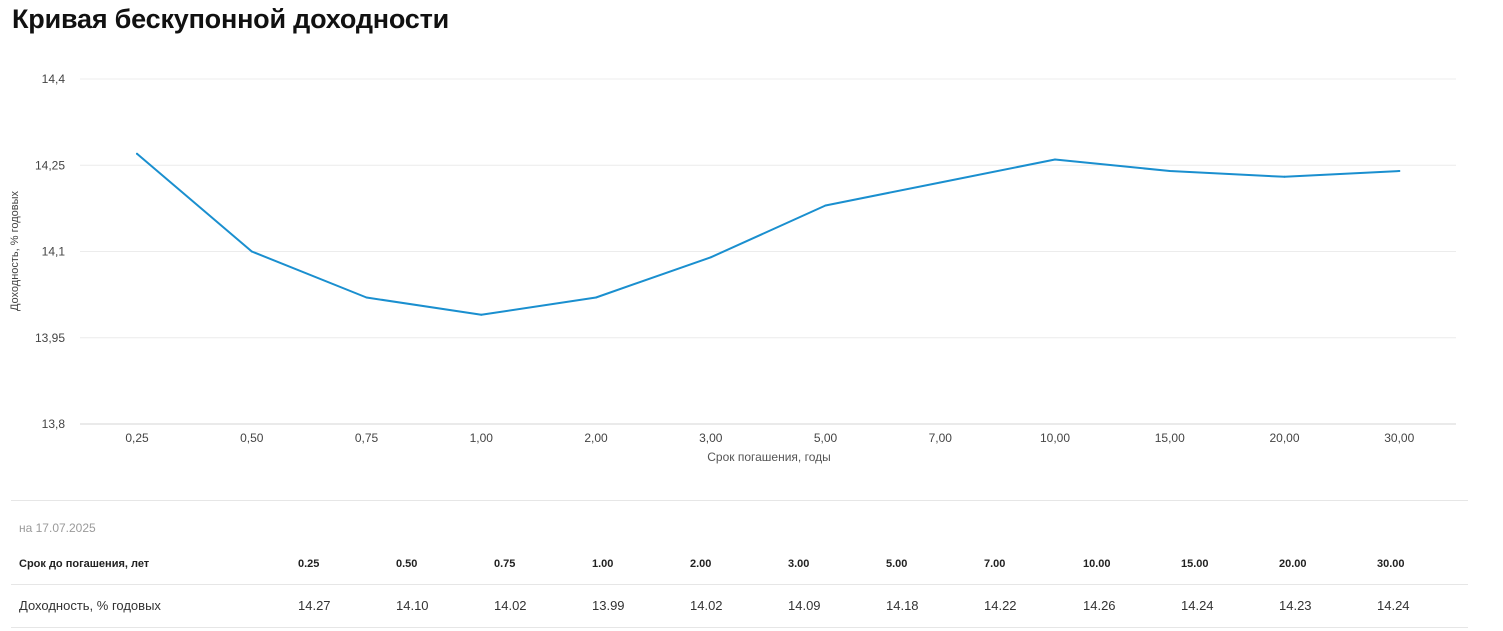 The height and width of the screenshot is (631, 1503). I want to click on table-header-cell: 7.00, so click(995, 564).